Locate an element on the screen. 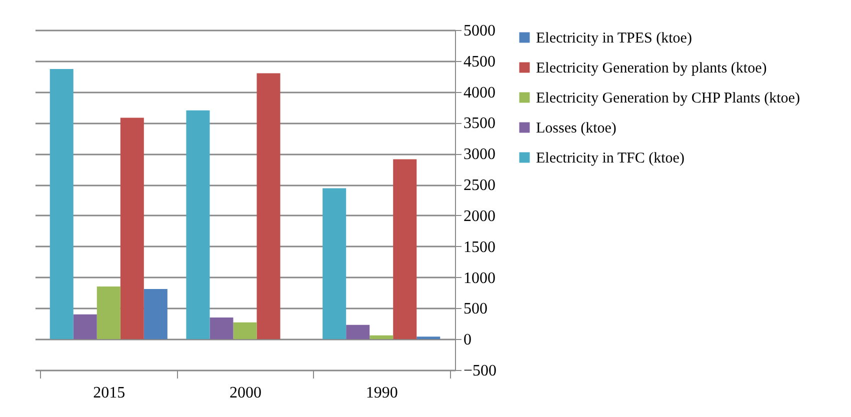 This screenshot has width=851, height=417. y-tick-label: −500 is located at coordinates (480, 371).